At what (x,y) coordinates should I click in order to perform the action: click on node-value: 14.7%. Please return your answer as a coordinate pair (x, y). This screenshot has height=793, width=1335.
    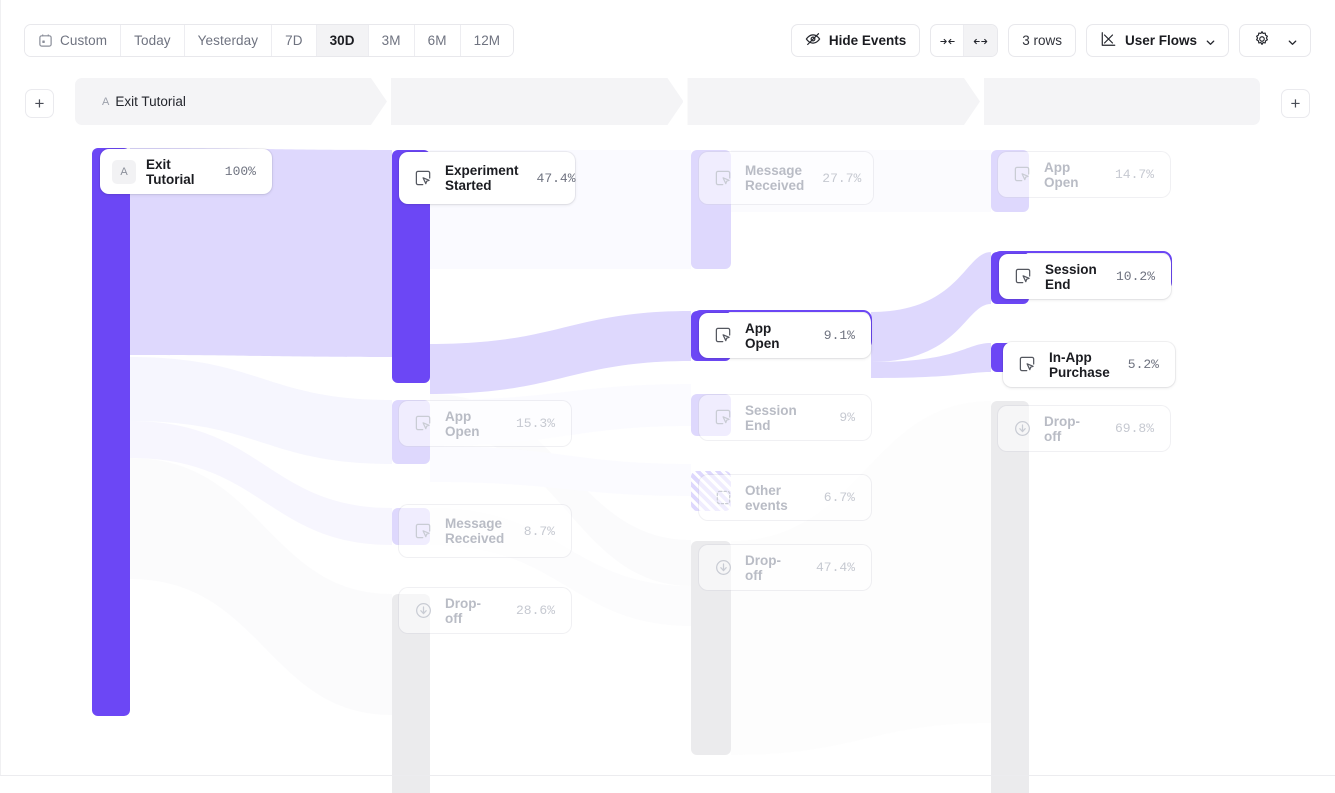
    Looking at the image, I should click on (1134, 174).